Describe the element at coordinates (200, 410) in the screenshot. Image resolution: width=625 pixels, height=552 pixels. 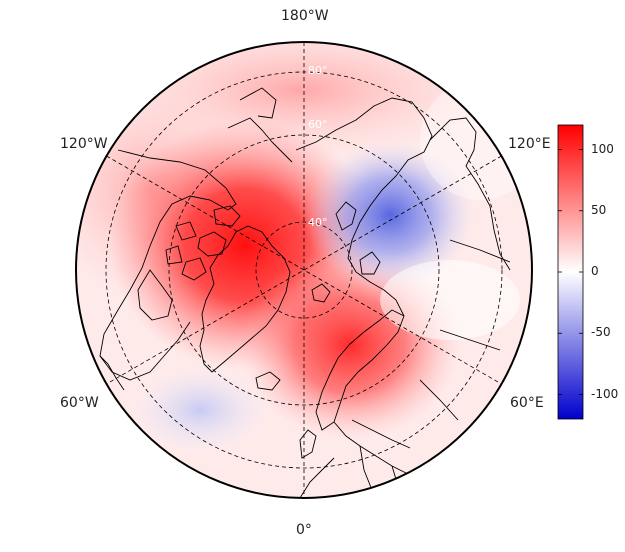
I see `negative-anomaly-atlantic` at that location.